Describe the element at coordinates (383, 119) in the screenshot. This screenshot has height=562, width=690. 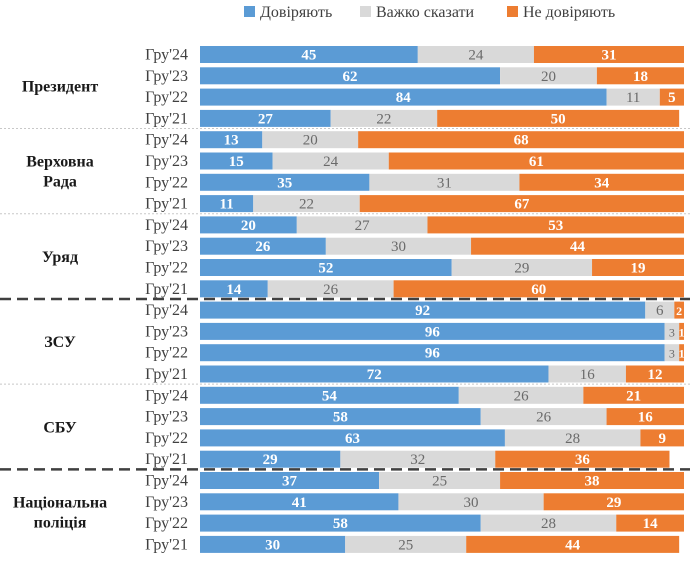
I see `bar-value-hard: 22` at that location.